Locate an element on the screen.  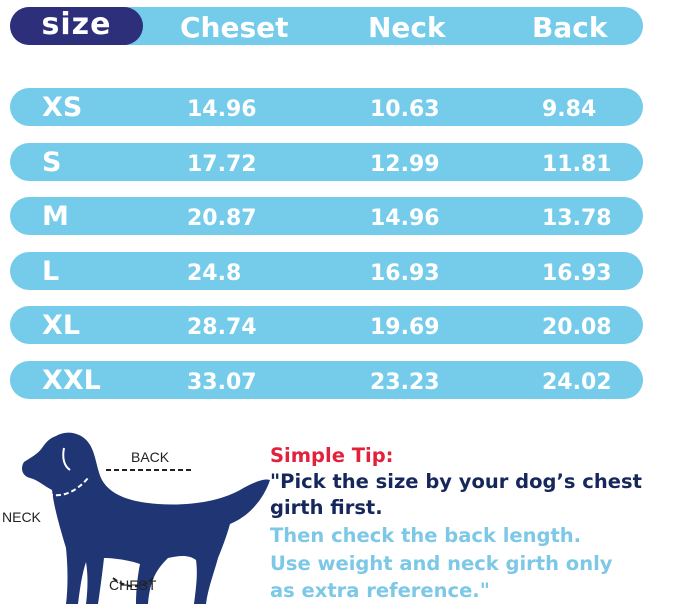
size-row: XXL 33.07 23.23 24.02 is located at coordinates (326, 380).